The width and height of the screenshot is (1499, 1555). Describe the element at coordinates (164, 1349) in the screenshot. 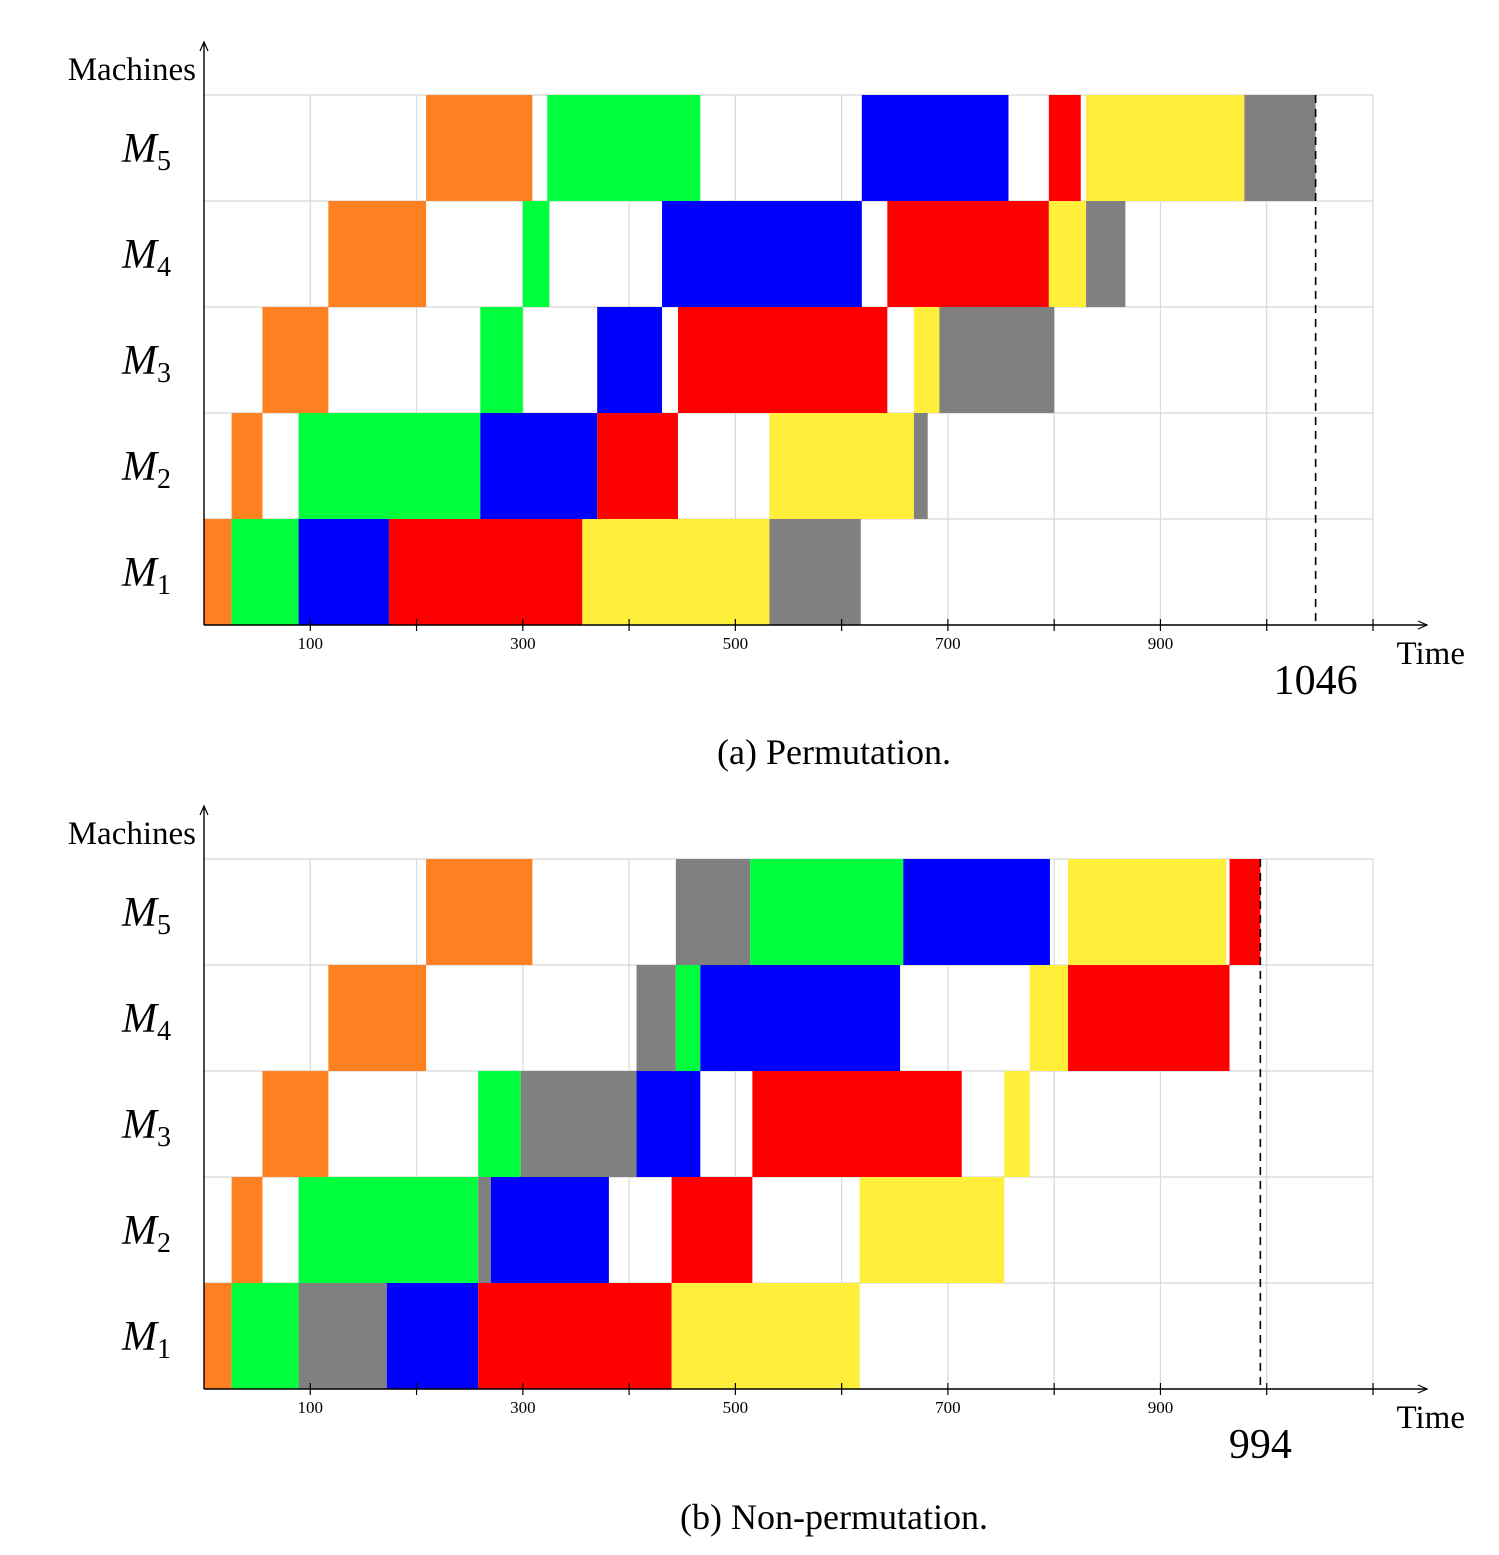

I see `machine-label-sub: 1` at that location.